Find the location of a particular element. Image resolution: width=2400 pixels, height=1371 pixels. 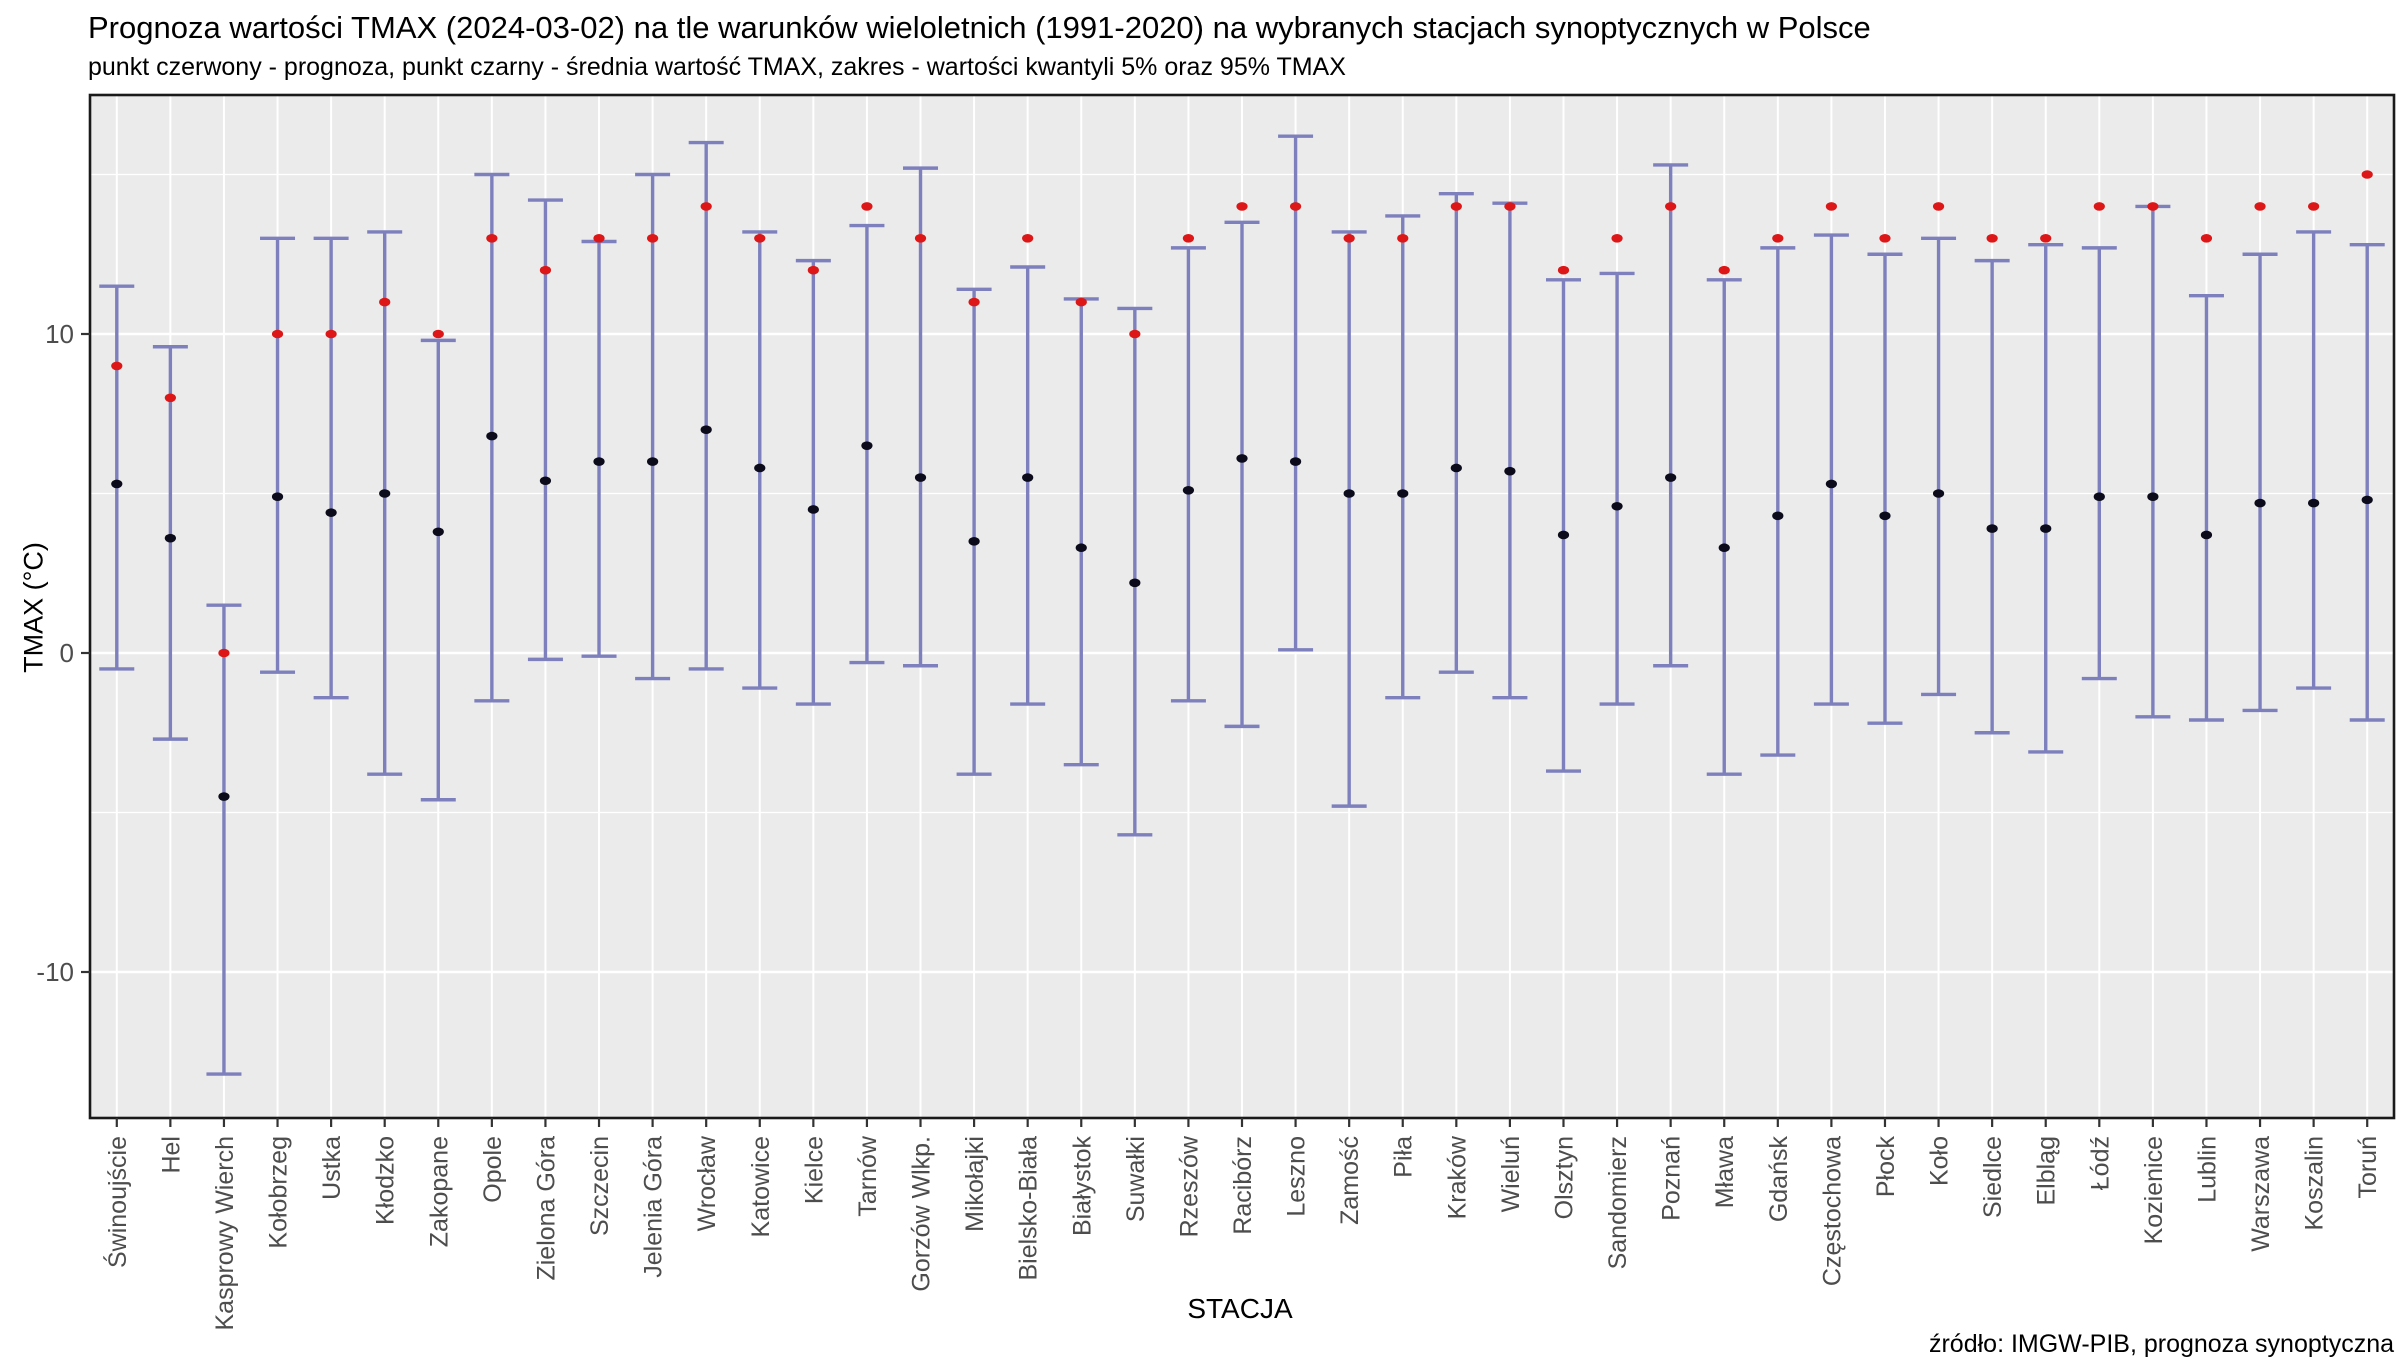

x-tick-label: Wieluń is located at coordinates (1511, 1174).